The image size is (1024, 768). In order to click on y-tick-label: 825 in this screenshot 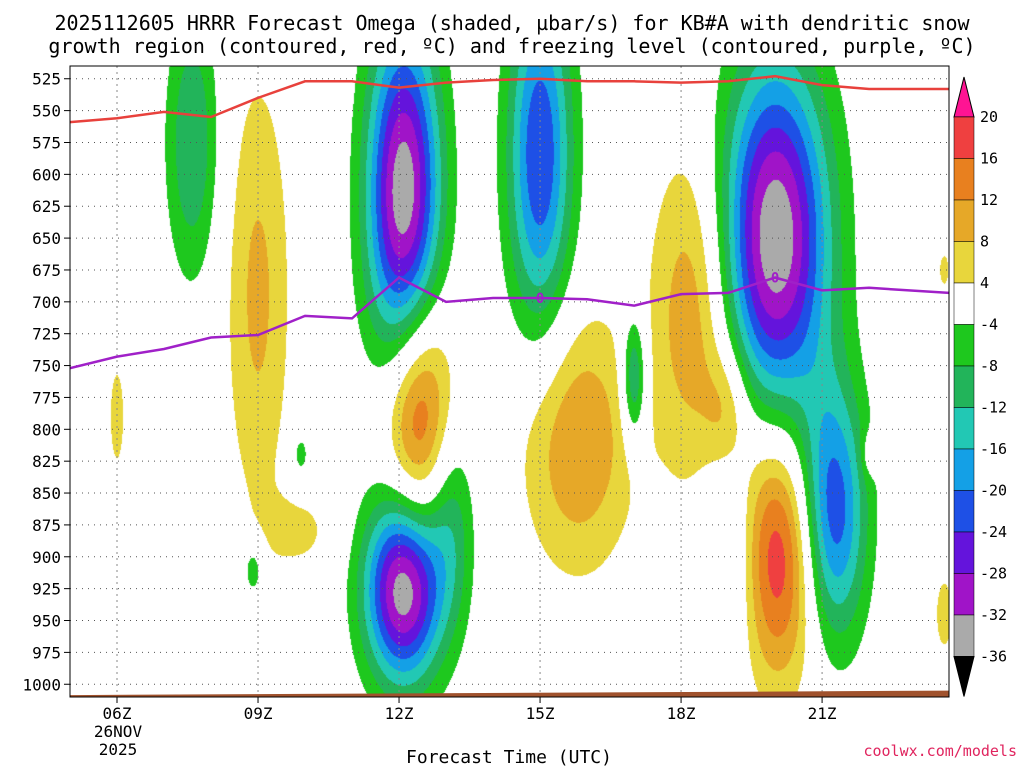, I will do `click(46, 461)`.